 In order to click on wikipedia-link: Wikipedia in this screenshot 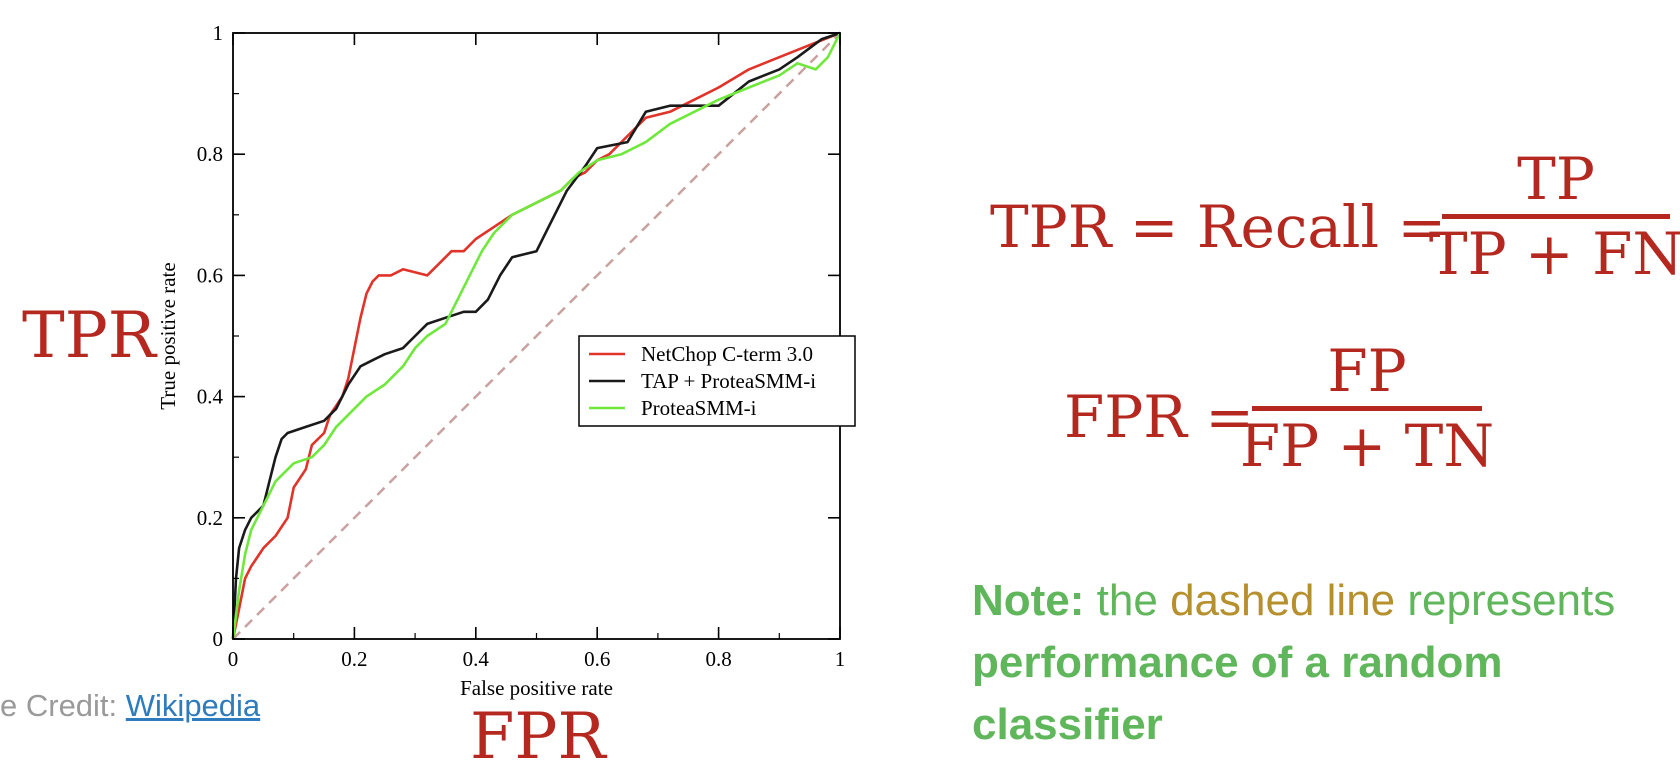, I will do `click(193, 705)`.